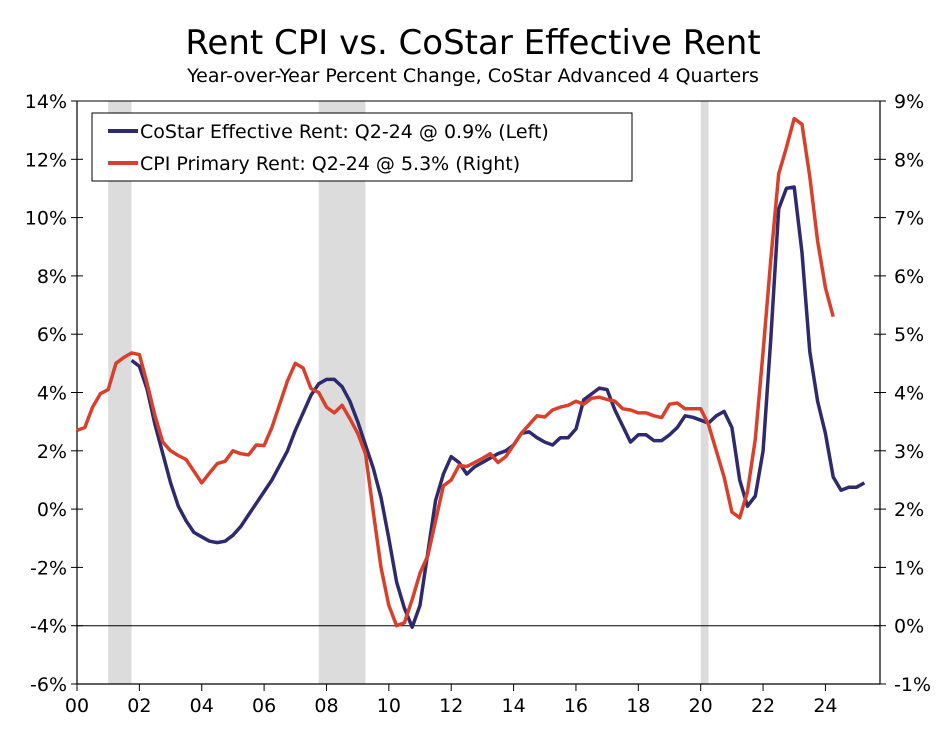 This screenshot has height=731, width=947. I want to click on left-axis-tick-label: 14%, so click(46, 102).